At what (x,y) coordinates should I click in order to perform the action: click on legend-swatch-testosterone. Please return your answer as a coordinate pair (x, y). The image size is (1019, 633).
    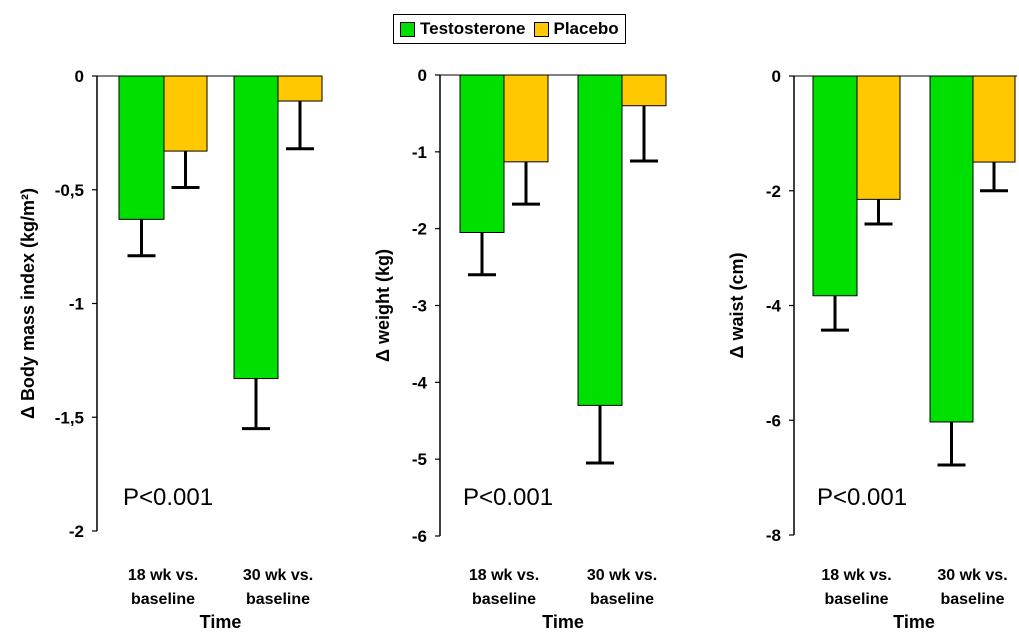
    Looking at the image, I should click on (407, 29).